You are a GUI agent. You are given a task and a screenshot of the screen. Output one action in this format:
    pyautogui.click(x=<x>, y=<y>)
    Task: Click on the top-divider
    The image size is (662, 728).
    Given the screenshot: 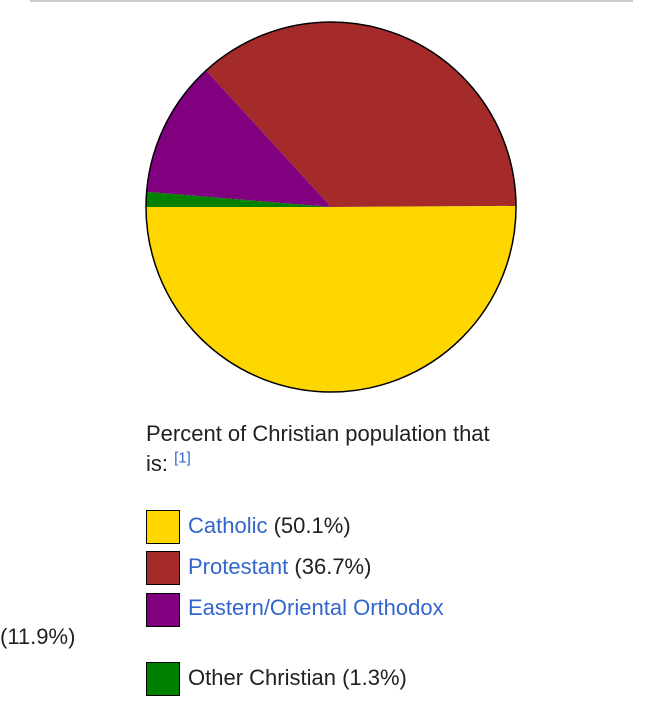 What is the action you would take?
    pyautogui.click(x=331, y=1)
    